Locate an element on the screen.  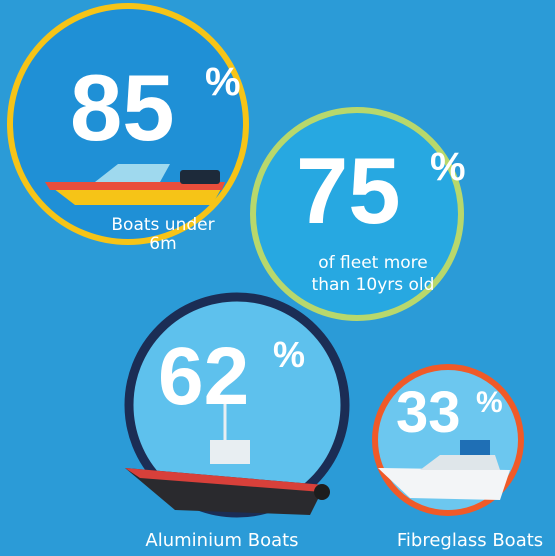
stat-label: Boats under is located at coordinates (162, 225).